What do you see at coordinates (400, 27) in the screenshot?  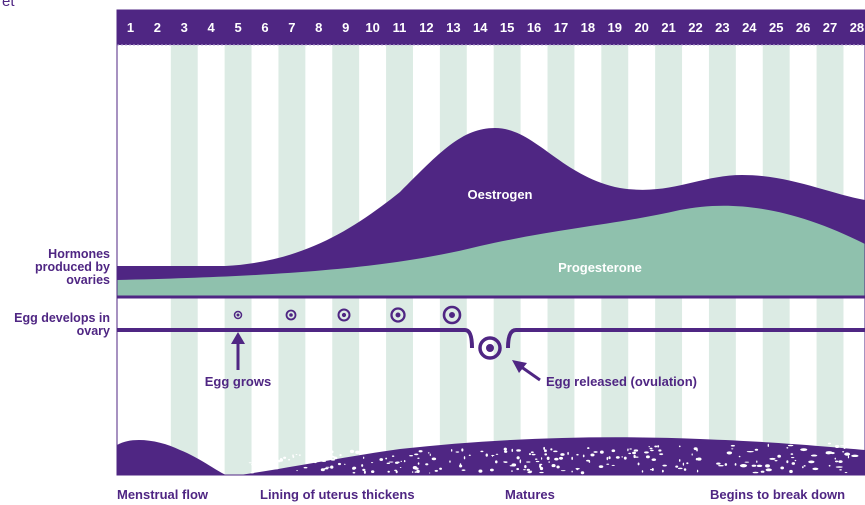 I see `day-number: 11` at bounding box center [400, 27].